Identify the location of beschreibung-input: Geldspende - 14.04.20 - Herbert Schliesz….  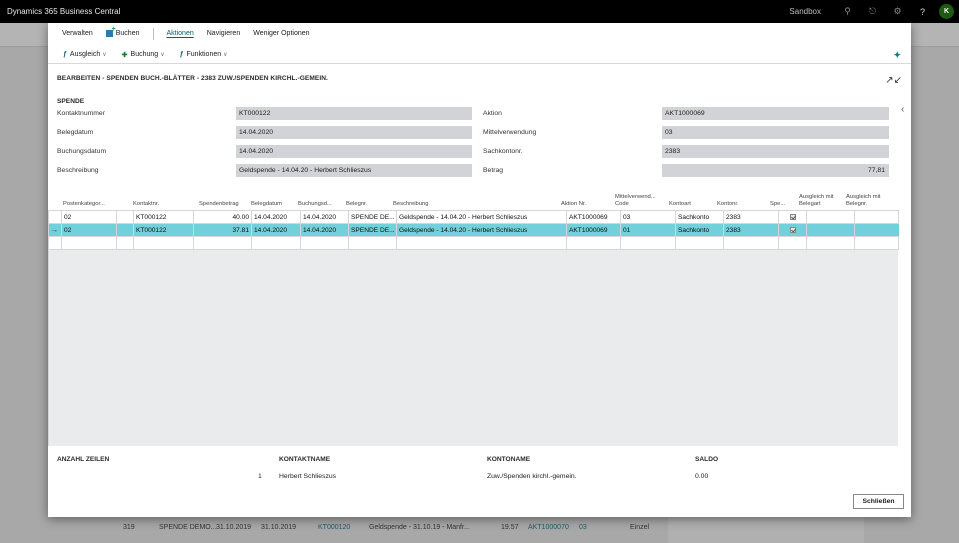
(354, 170).